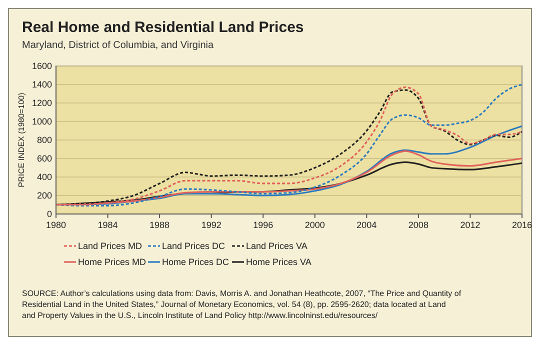  What do you see at coordinates (56, 225) in the screenshot?
I see `x-tick-label: 1980` at bounding box center [56, 225].